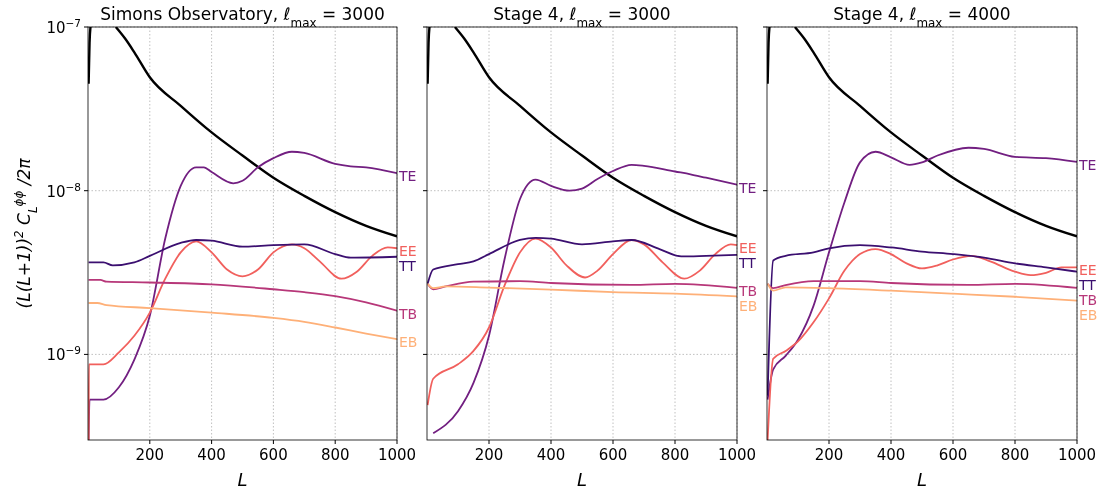 This screenshot has width=1111, height=494. What do you see at coordinates (242, 17) in the screenshot?
I see `chart-title: Simons Observatory, ℓ$_{max}$ = 3000` at bounding box center [242, 17].